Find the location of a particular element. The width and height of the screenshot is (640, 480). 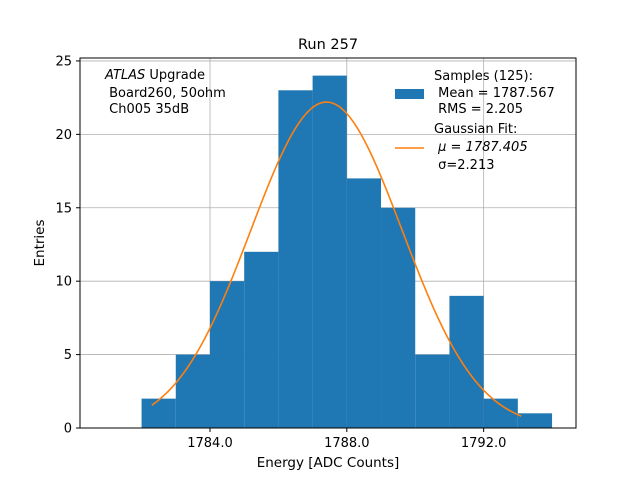

y-tick-label: 0 is located at coordinates (68, 429).